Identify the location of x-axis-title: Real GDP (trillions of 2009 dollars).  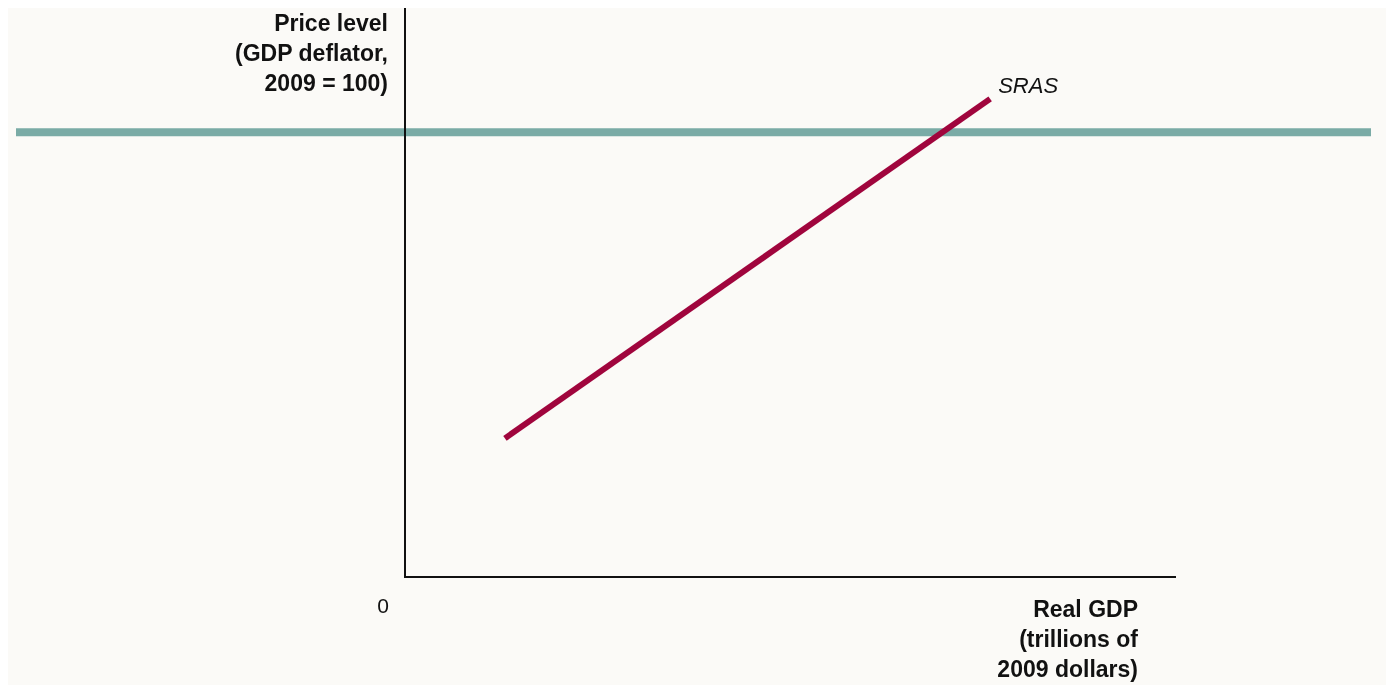
(1067, 639).